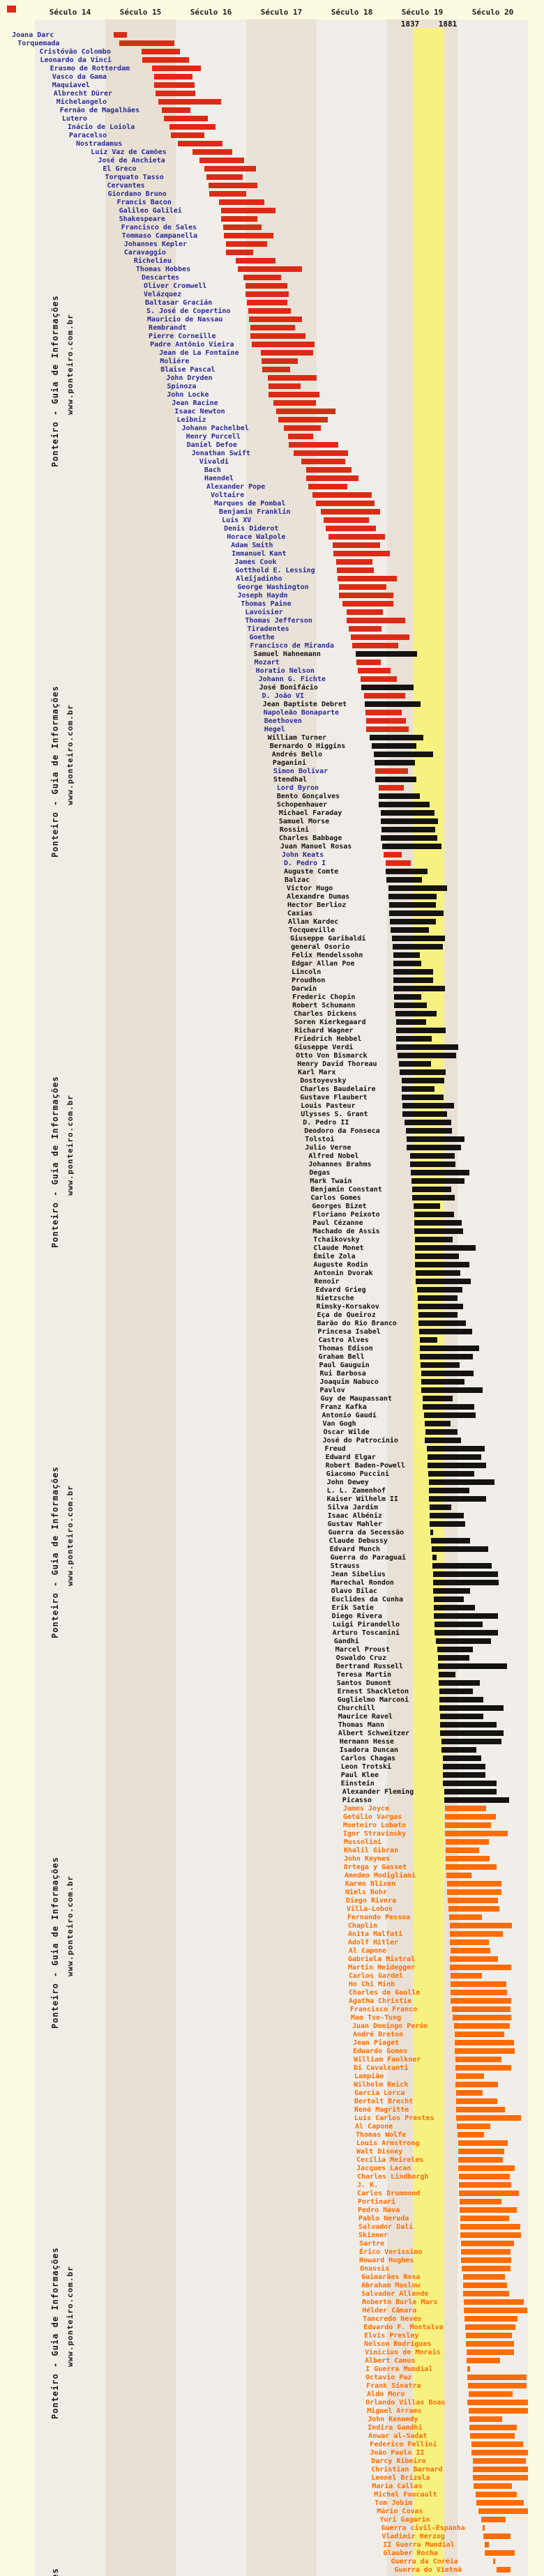 This screenshot has width=544, height=2576. Describe the element at coordinates (354, 1591) in the screenshot. I see `person-name: Olavo Bilac` at that location.